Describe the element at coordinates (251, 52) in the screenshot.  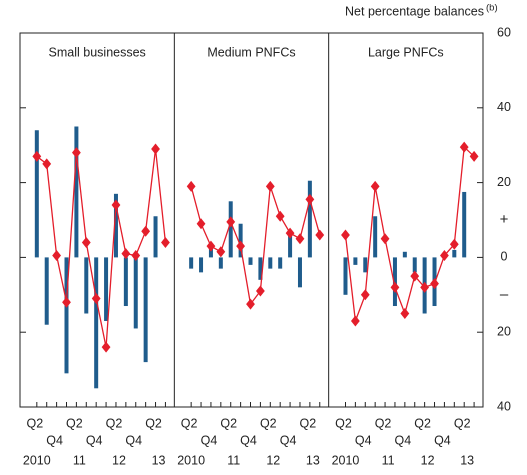
I see `panel-title: Medium PNFCs` at that location.